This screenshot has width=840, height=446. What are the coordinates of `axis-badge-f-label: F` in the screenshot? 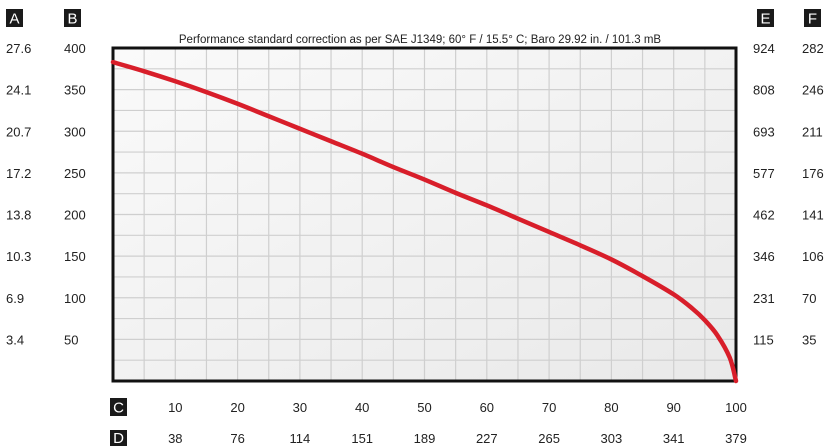 It's located at (812, 19).